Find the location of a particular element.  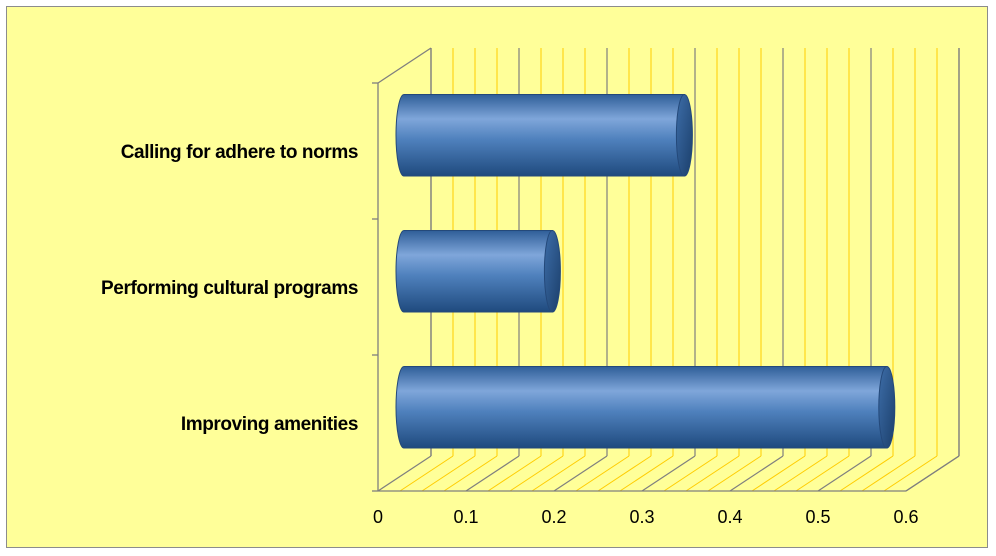

category-label: Performing cultural programs is located at coordinates (229, 288).